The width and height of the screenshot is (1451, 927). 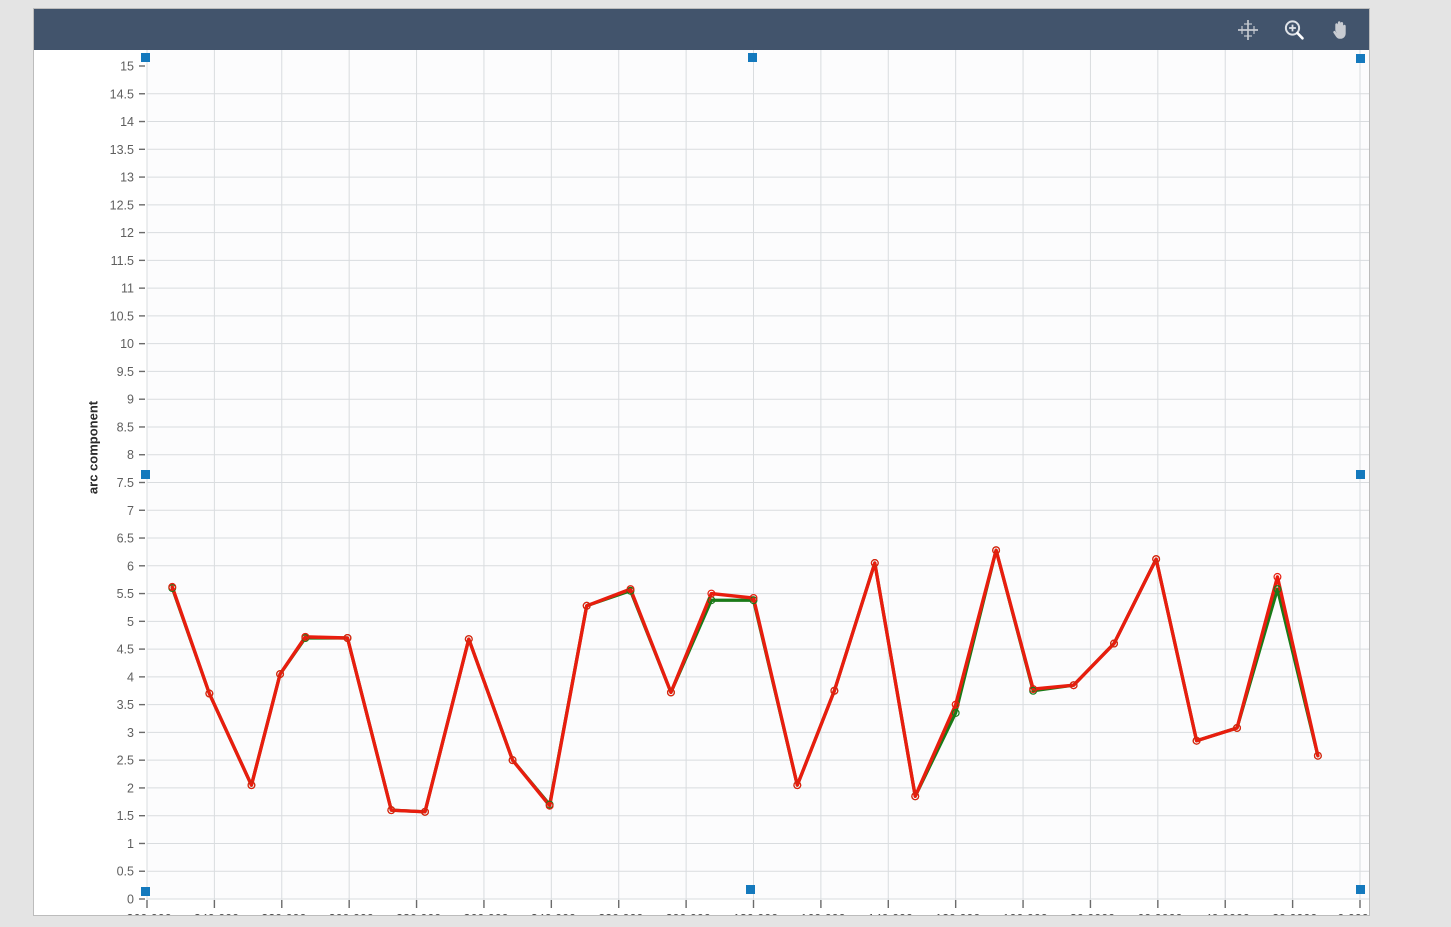 I want to click on y-tick-label: 0.5, so click(x=125, y=872).